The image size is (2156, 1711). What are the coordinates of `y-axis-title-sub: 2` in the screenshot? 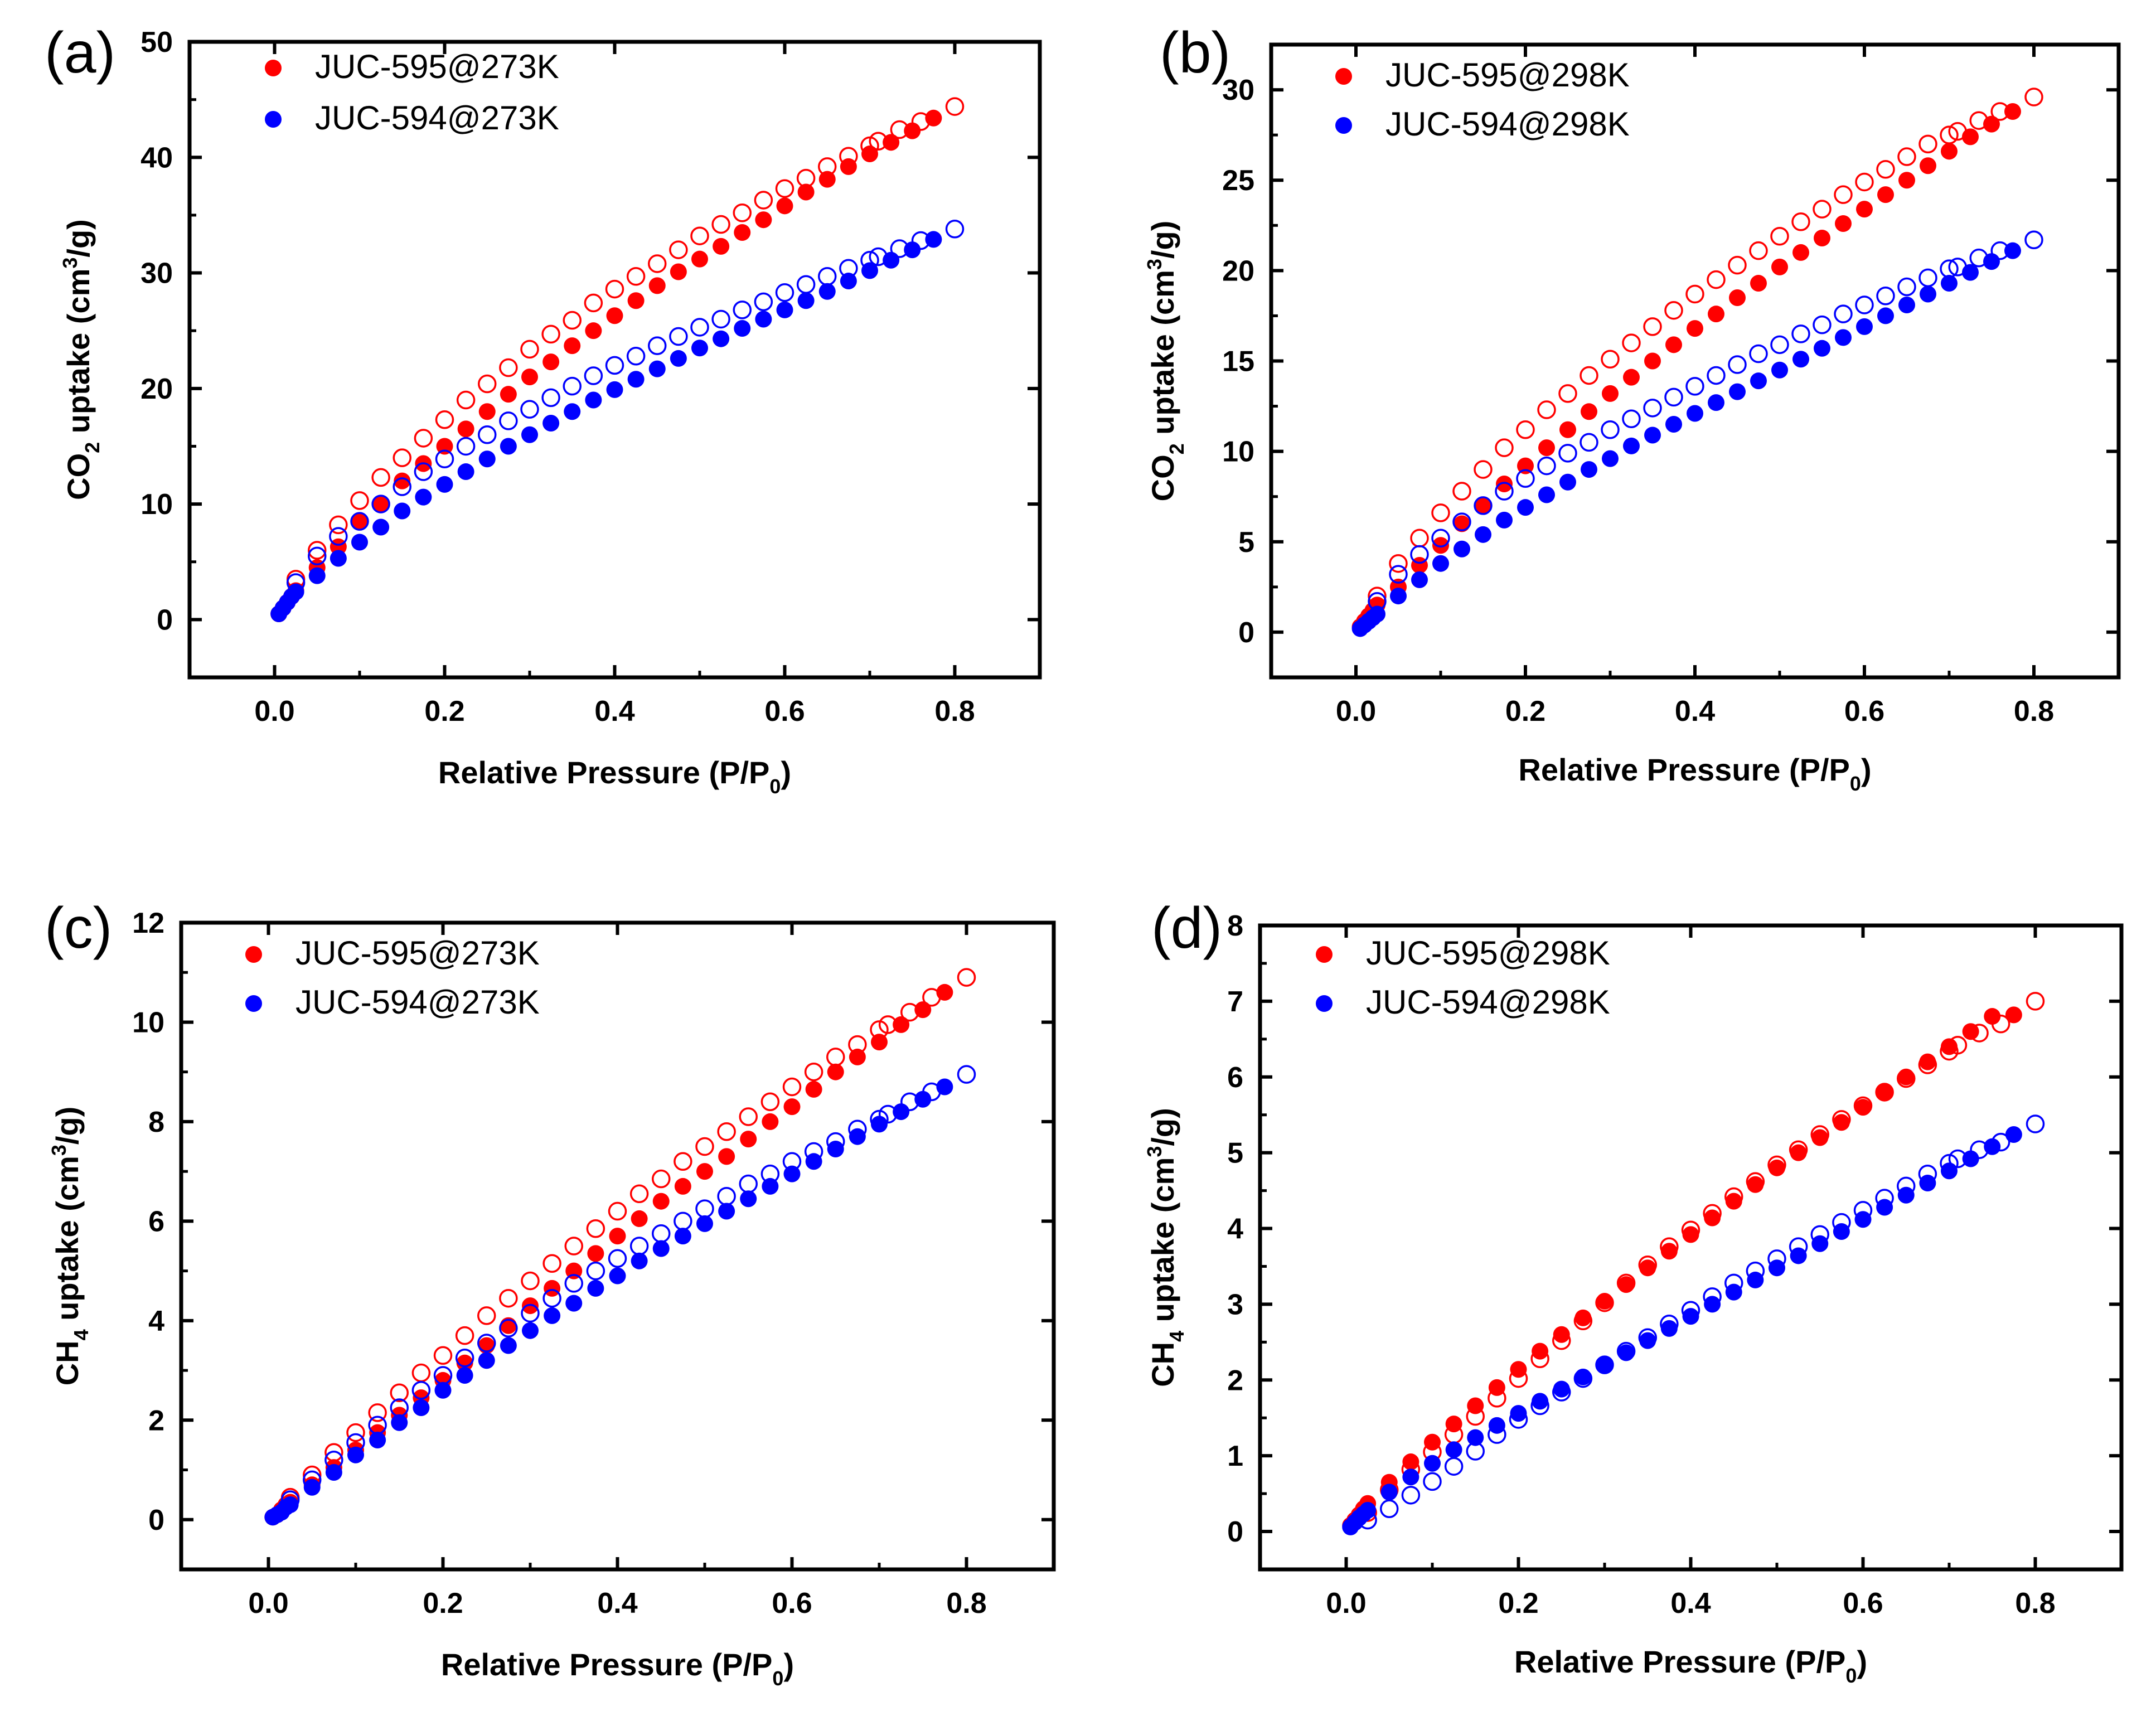 It's located at (1177, 448).